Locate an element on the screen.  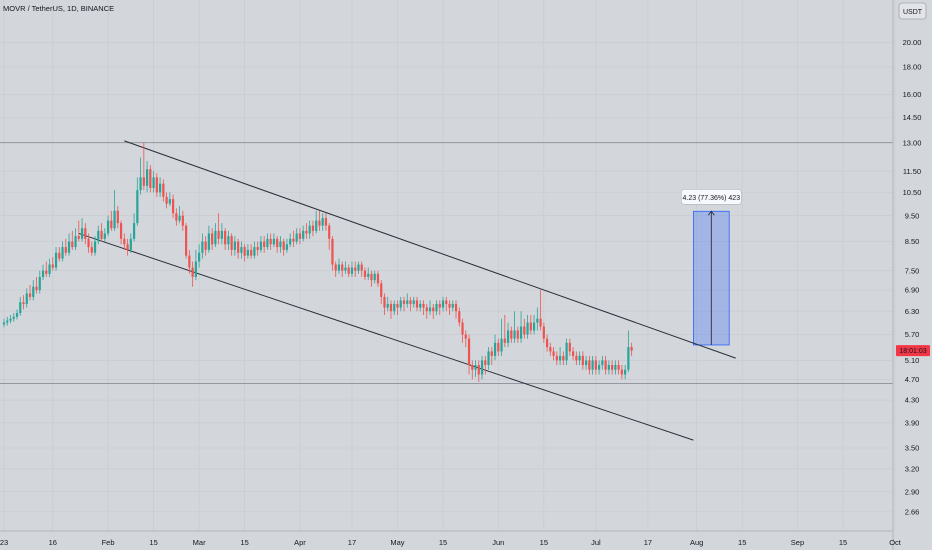
y-tick-label: 11.50 is located at coordinates (912, 171).